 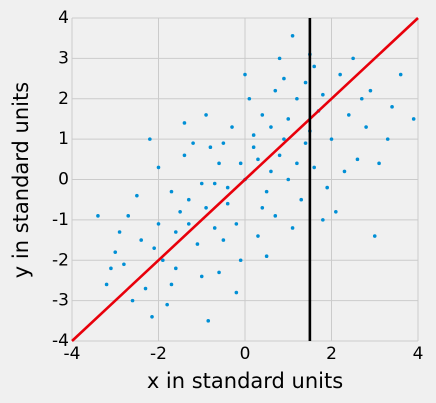 What do you see at coordinates (63, 99) in the screenshot?
I see `y-tick-label: 2` at bounding box center [63, 99].